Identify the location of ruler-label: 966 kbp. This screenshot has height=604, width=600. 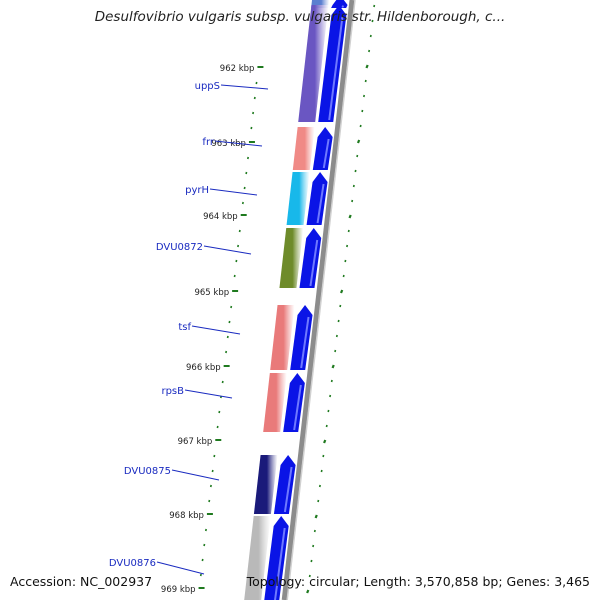
(203, 368).